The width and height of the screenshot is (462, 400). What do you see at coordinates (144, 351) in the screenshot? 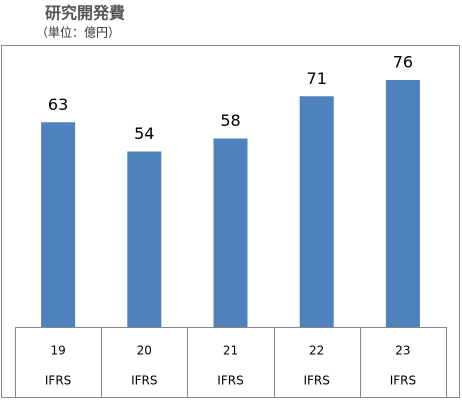
I see `x-tick-label: 20` at bounding box center [144, 351].